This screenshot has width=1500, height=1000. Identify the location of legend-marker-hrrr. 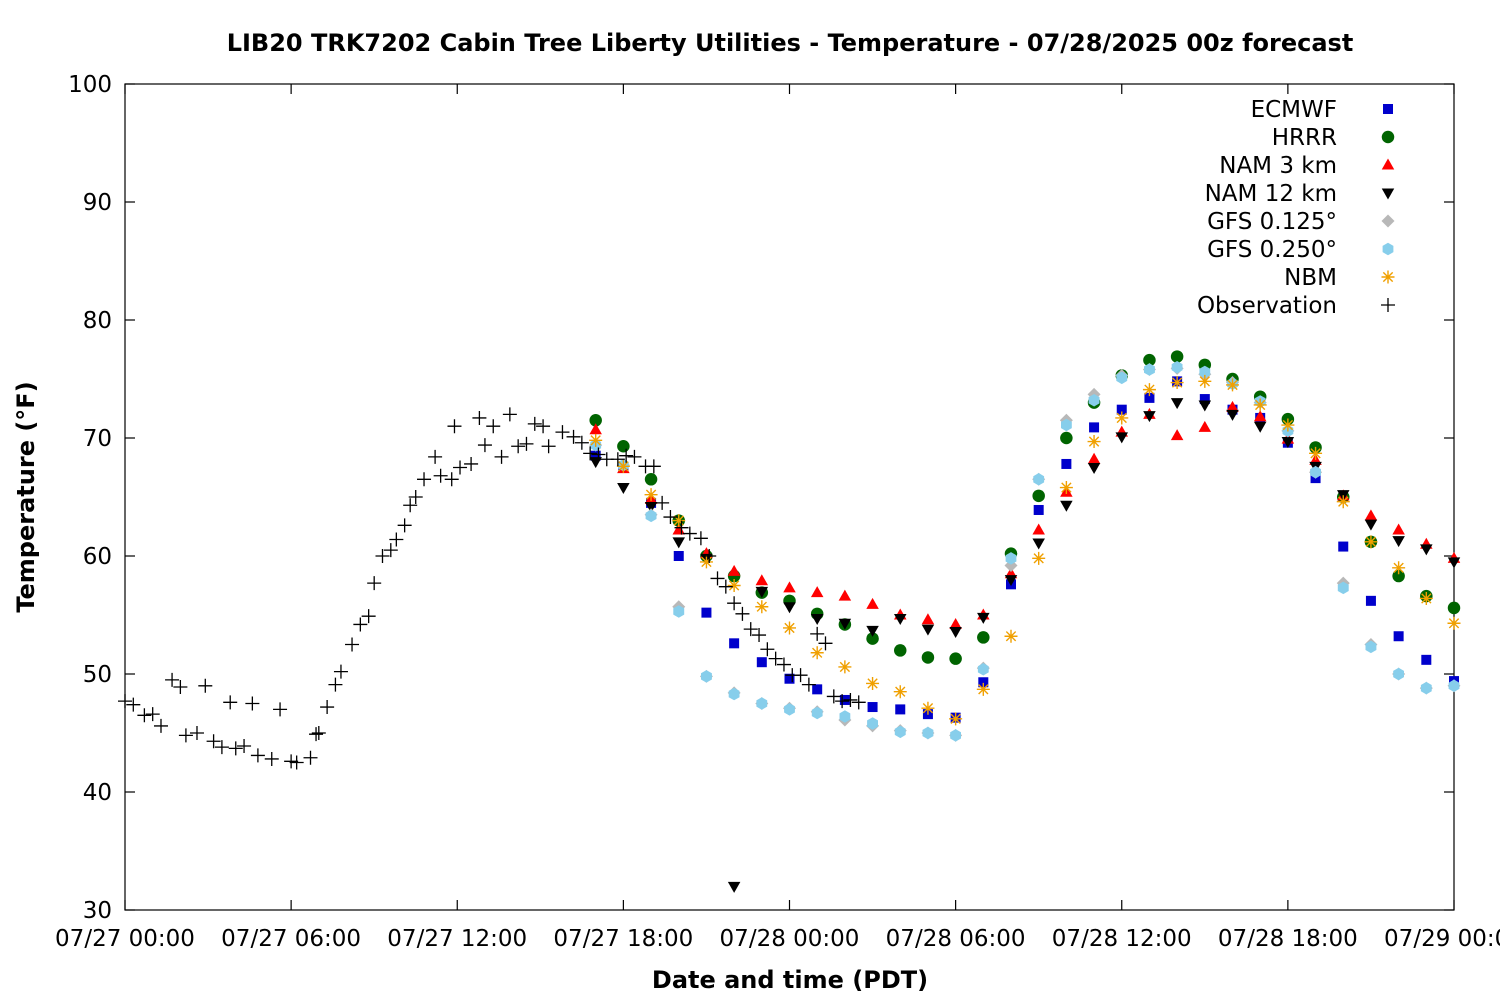
(1388, 137).